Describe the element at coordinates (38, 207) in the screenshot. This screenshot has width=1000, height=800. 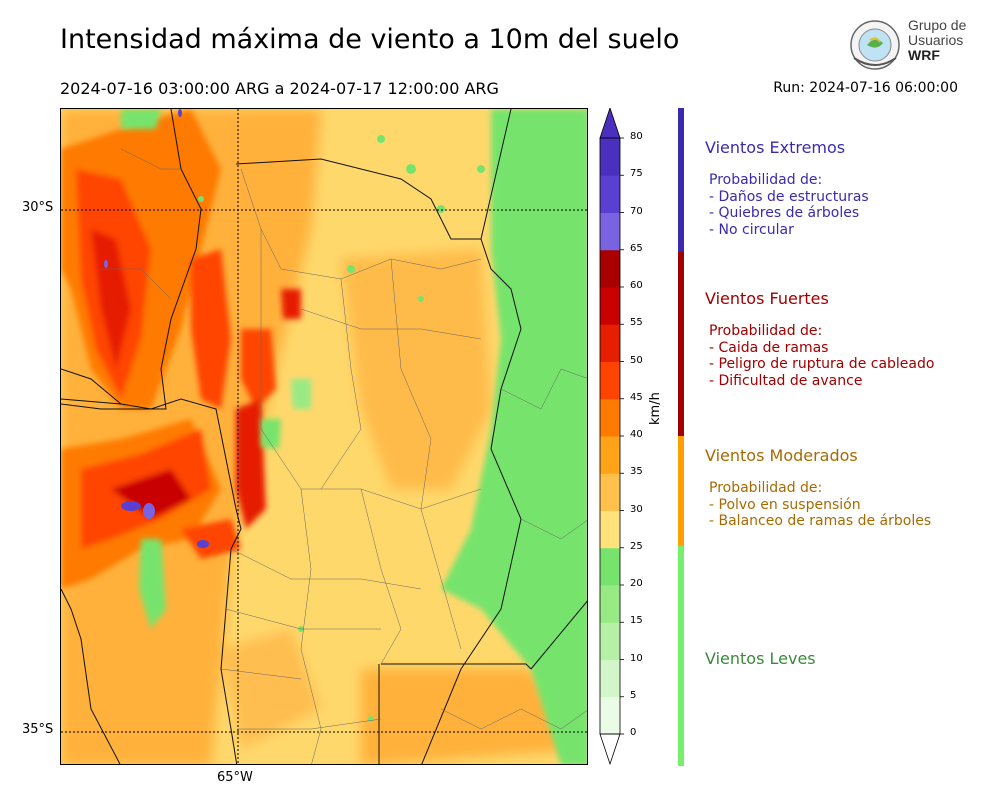
I see `lat-label-30s: 30°S` at that location.